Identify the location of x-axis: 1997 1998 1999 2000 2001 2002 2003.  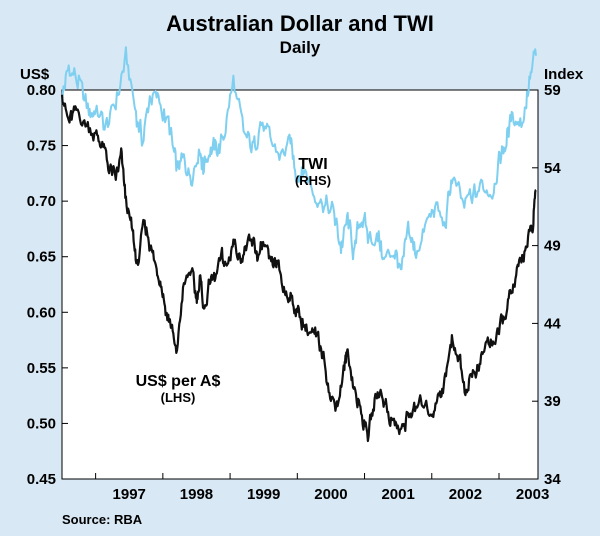
(322, 488).